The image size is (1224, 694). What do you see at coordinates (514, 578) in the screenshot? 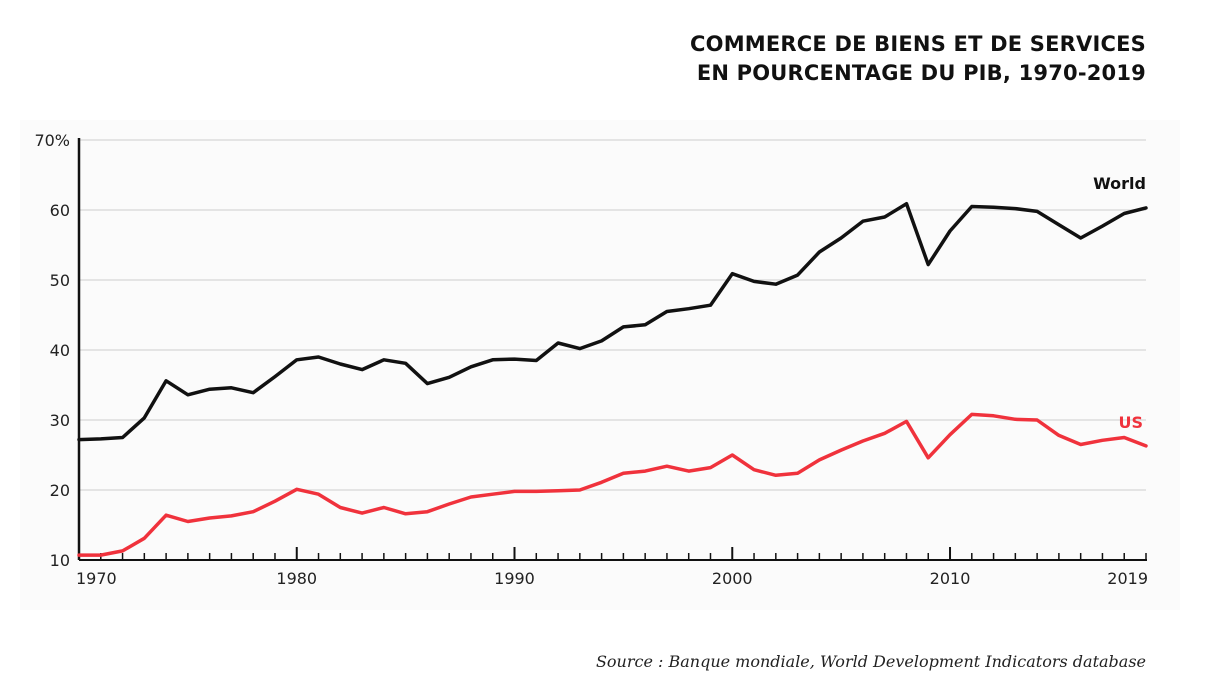
I see `x-tick-label: 1990` at bounding box center [514, 578].